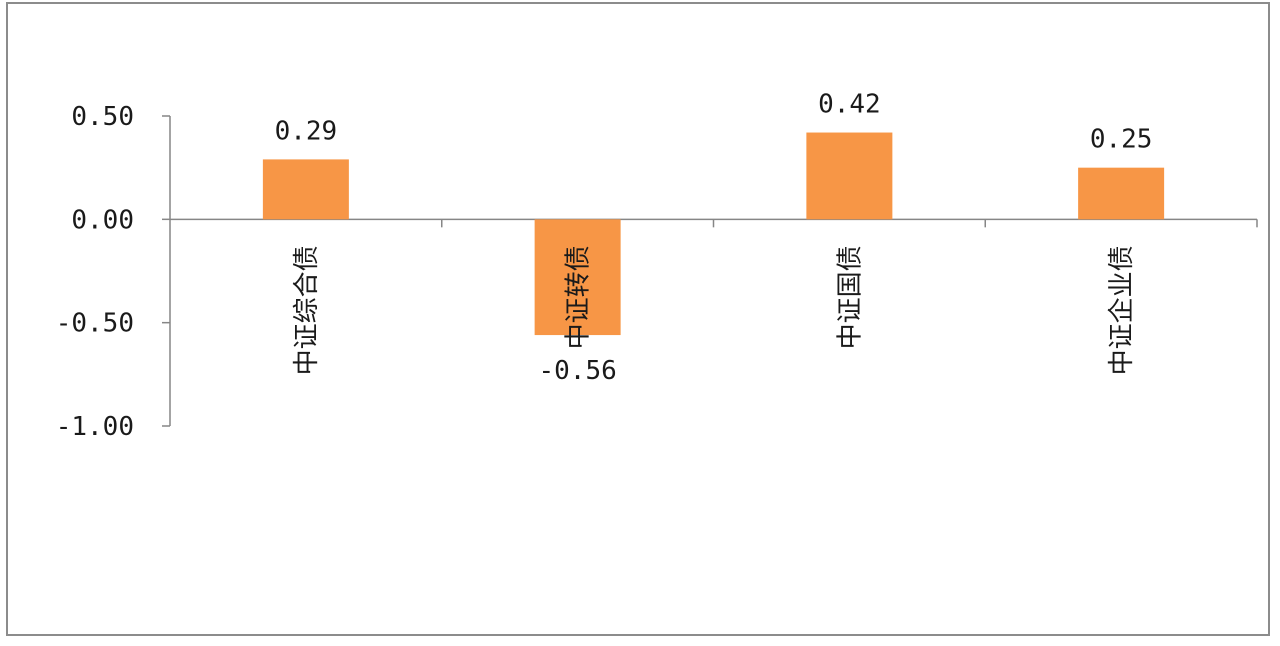 The width and height of the screenshot is (1280, 646). Describe the element at coordinates (1122, 310) in the screenshot. I see `category-label: 中证企业债` at that location.